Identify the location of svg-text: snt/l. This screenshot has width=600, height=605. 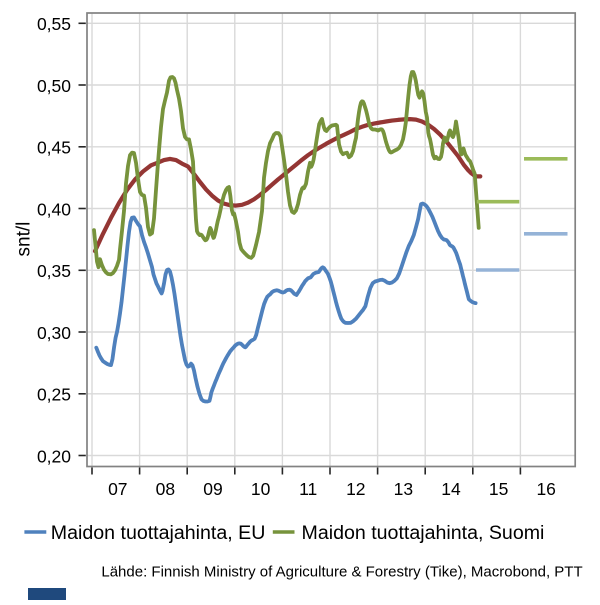
(24, 239).